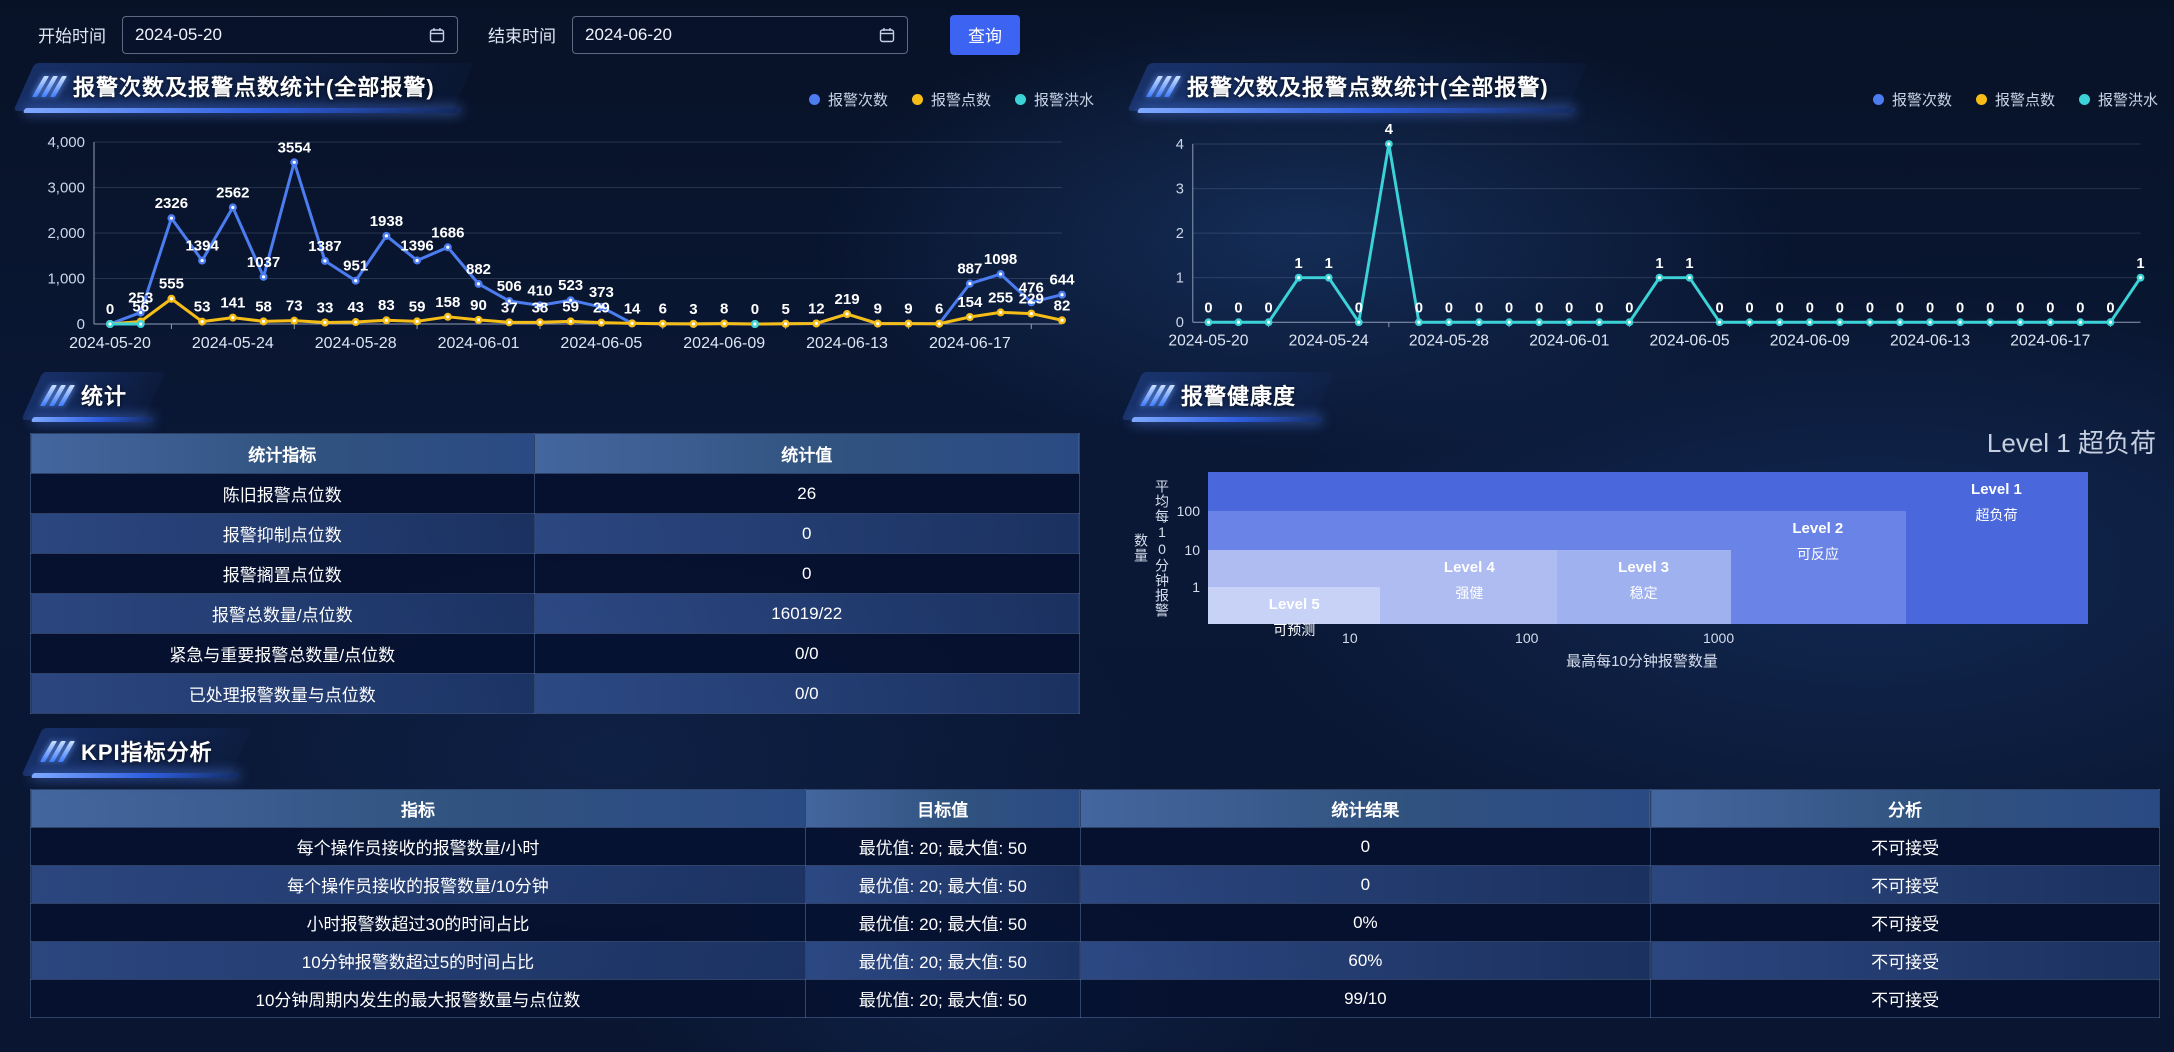  Describe the element at coordinates (66, 142) in the screenshot. I see `svg-text: 4,000` at that location.